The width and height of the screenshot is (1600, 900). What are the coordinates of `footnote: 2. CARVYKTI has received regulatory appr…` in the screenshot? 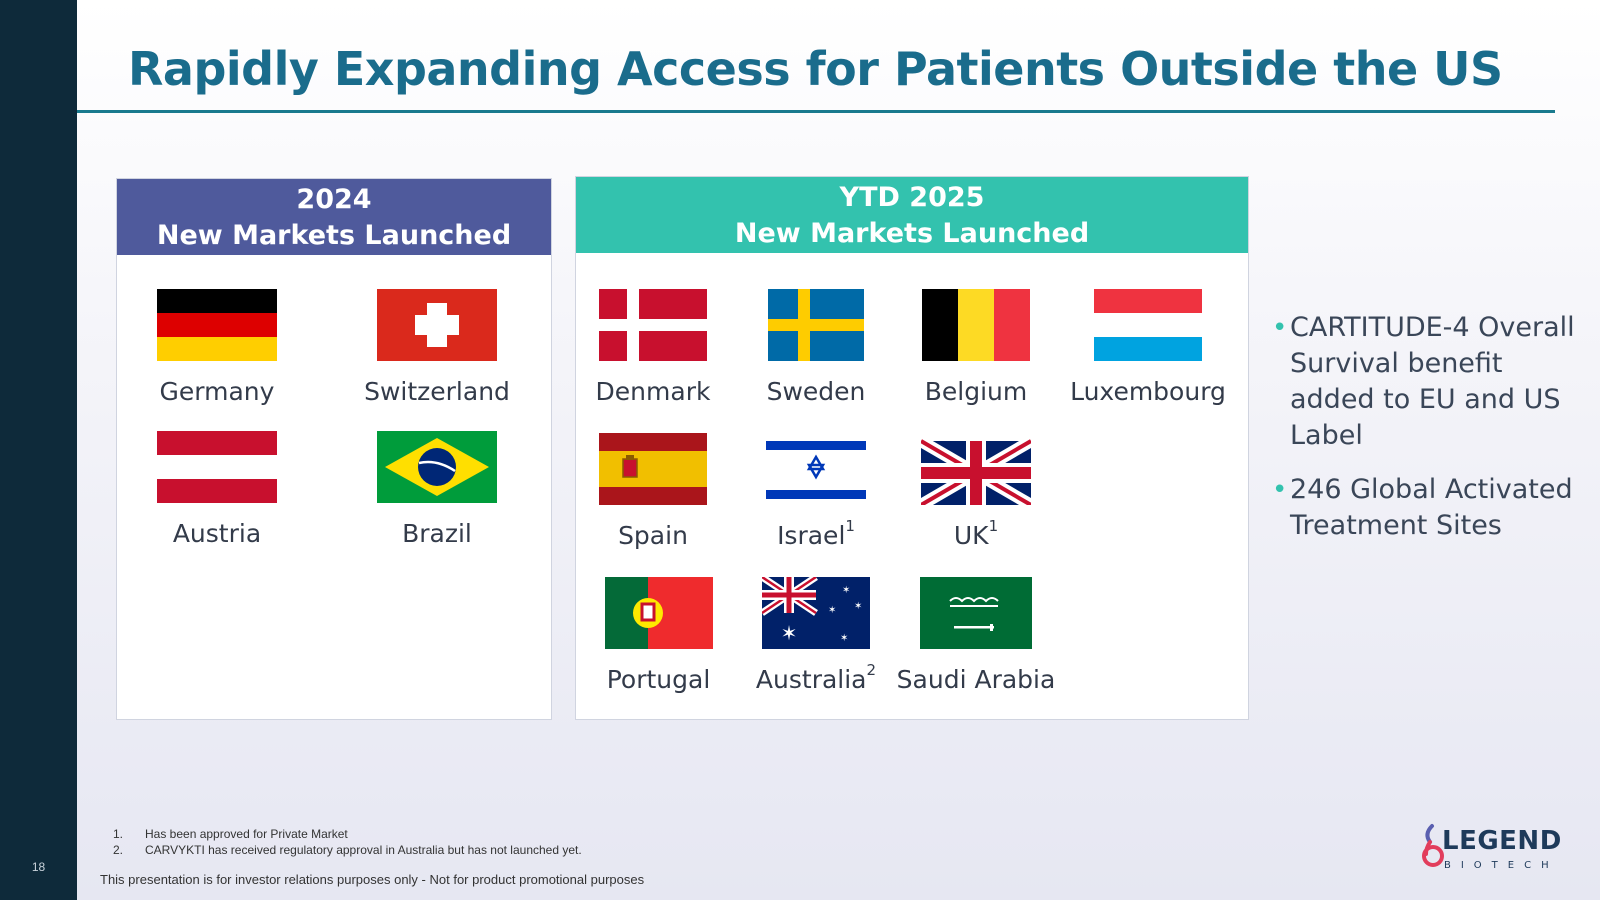 It's located at (347, 850).